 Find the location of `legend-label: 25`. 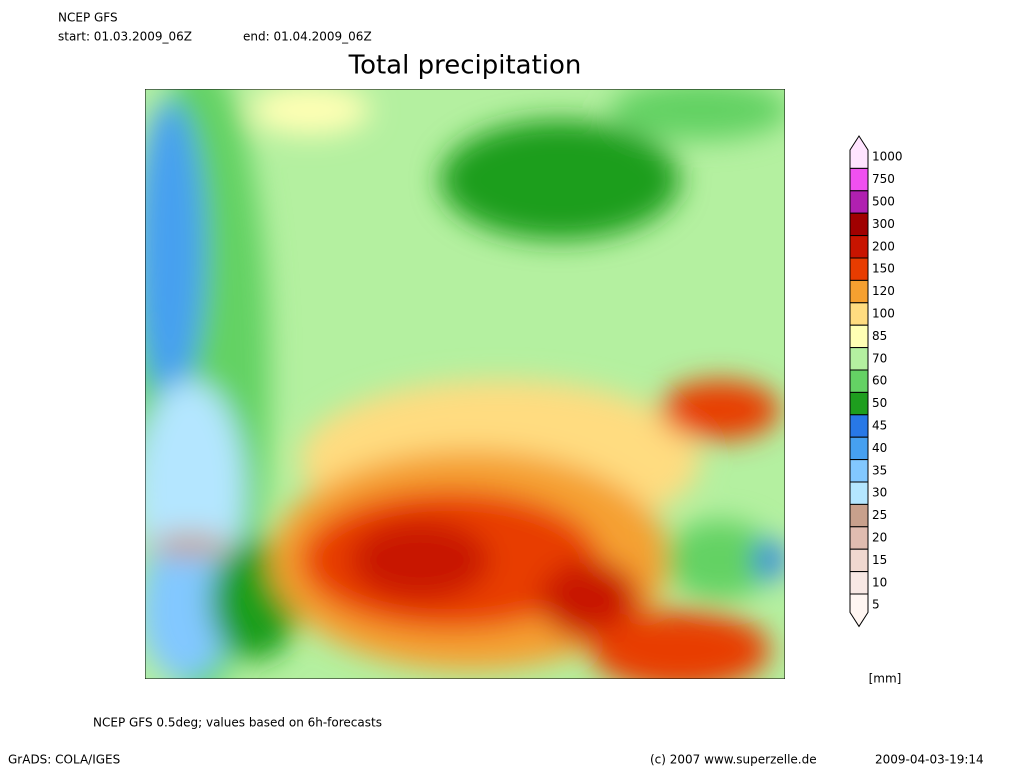

legend-label: 25 is located at coordinates (879, 515).